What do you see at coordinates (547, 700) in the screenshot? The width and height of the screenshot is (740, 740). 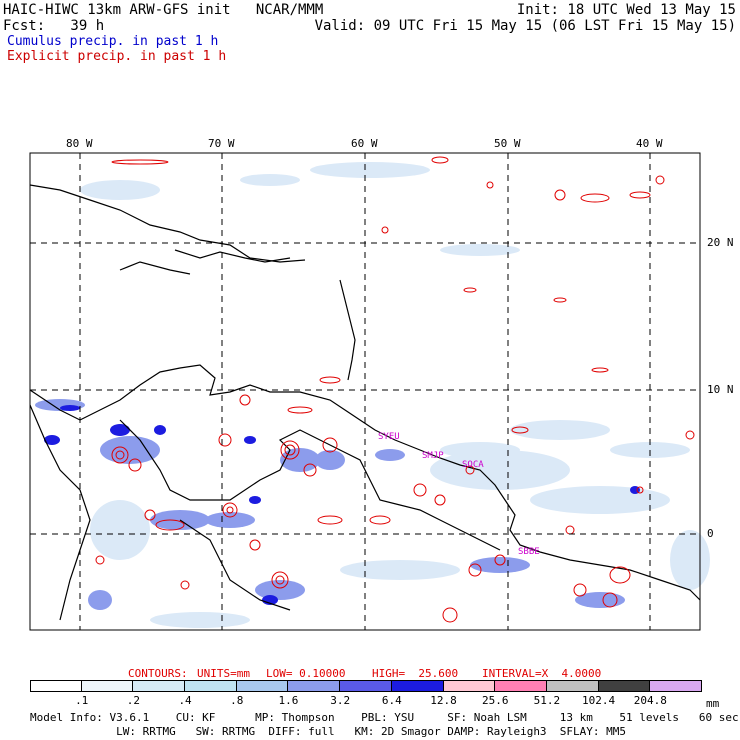 I see `colorbar-label: 51.2` at bounding box center [547, 700].